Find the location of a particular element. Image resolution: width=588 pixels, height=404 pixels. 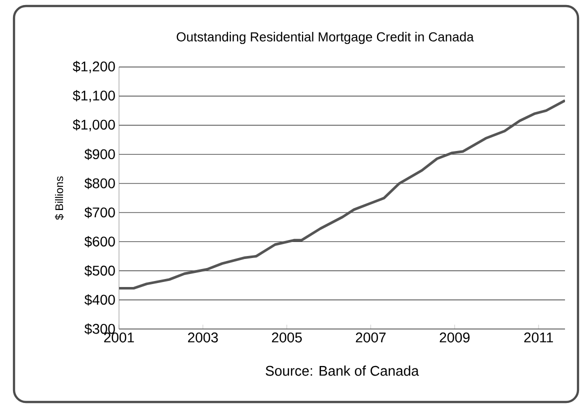

y-tick-label: $1,200 is located at coordinates (93, 67).